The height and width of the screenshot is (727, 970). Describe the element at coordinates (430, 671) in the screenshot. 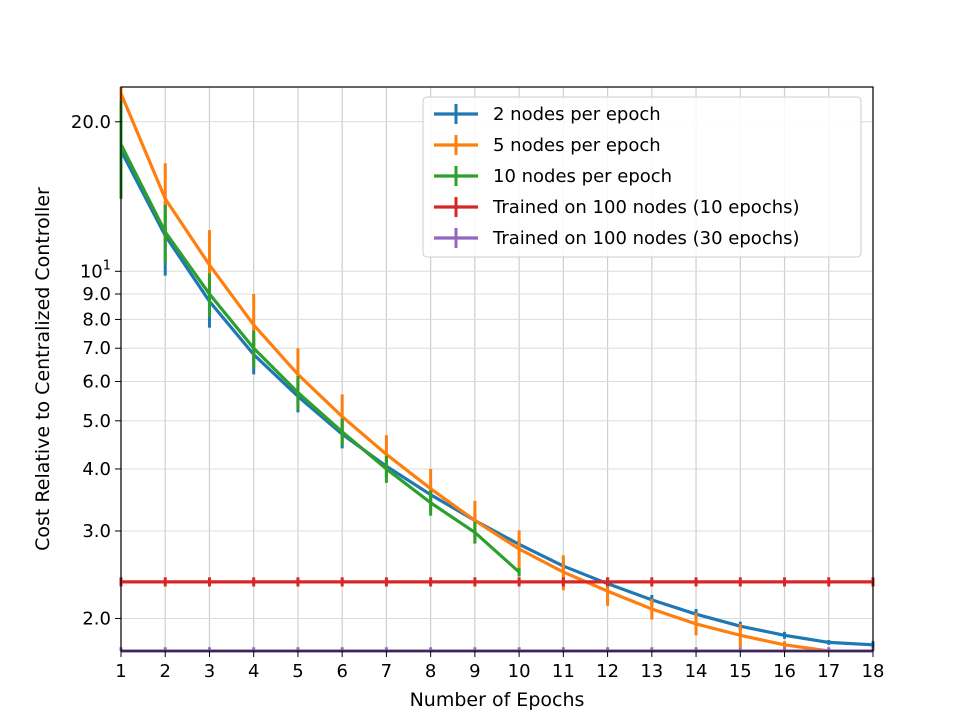

I see `x-tick-label: 8` at that location.